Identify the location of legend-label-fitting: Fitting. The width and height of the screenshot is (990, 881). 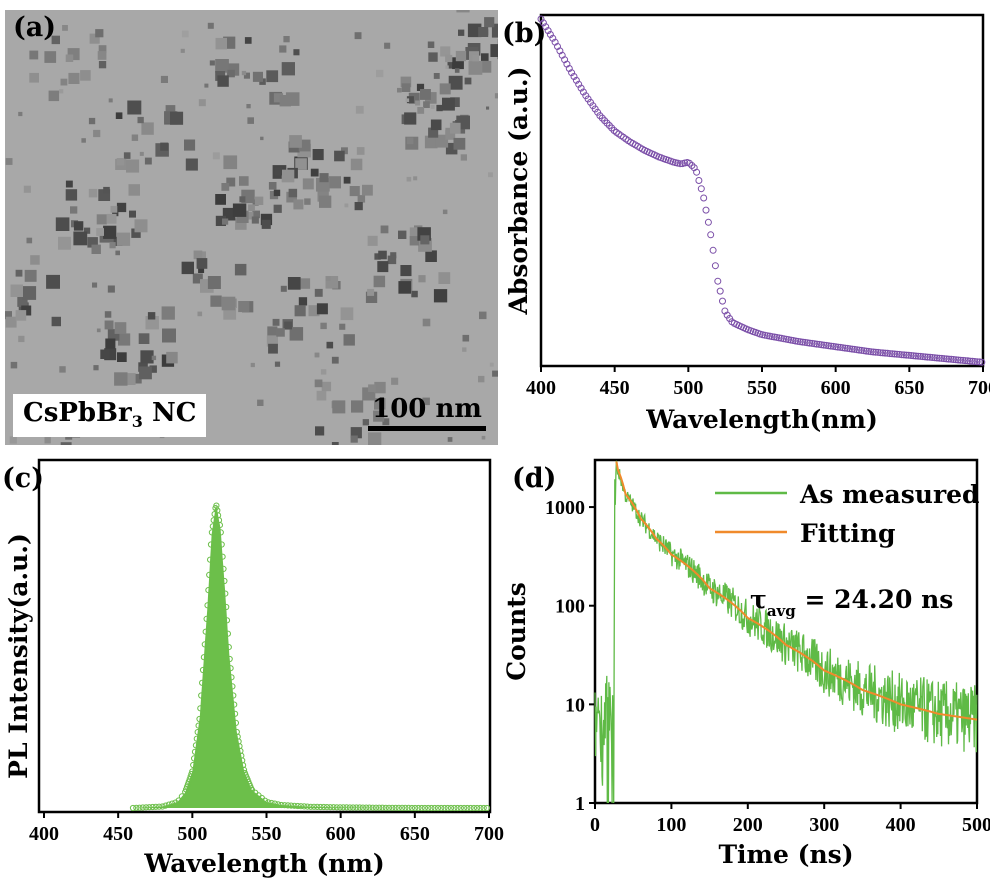
(848, 533).